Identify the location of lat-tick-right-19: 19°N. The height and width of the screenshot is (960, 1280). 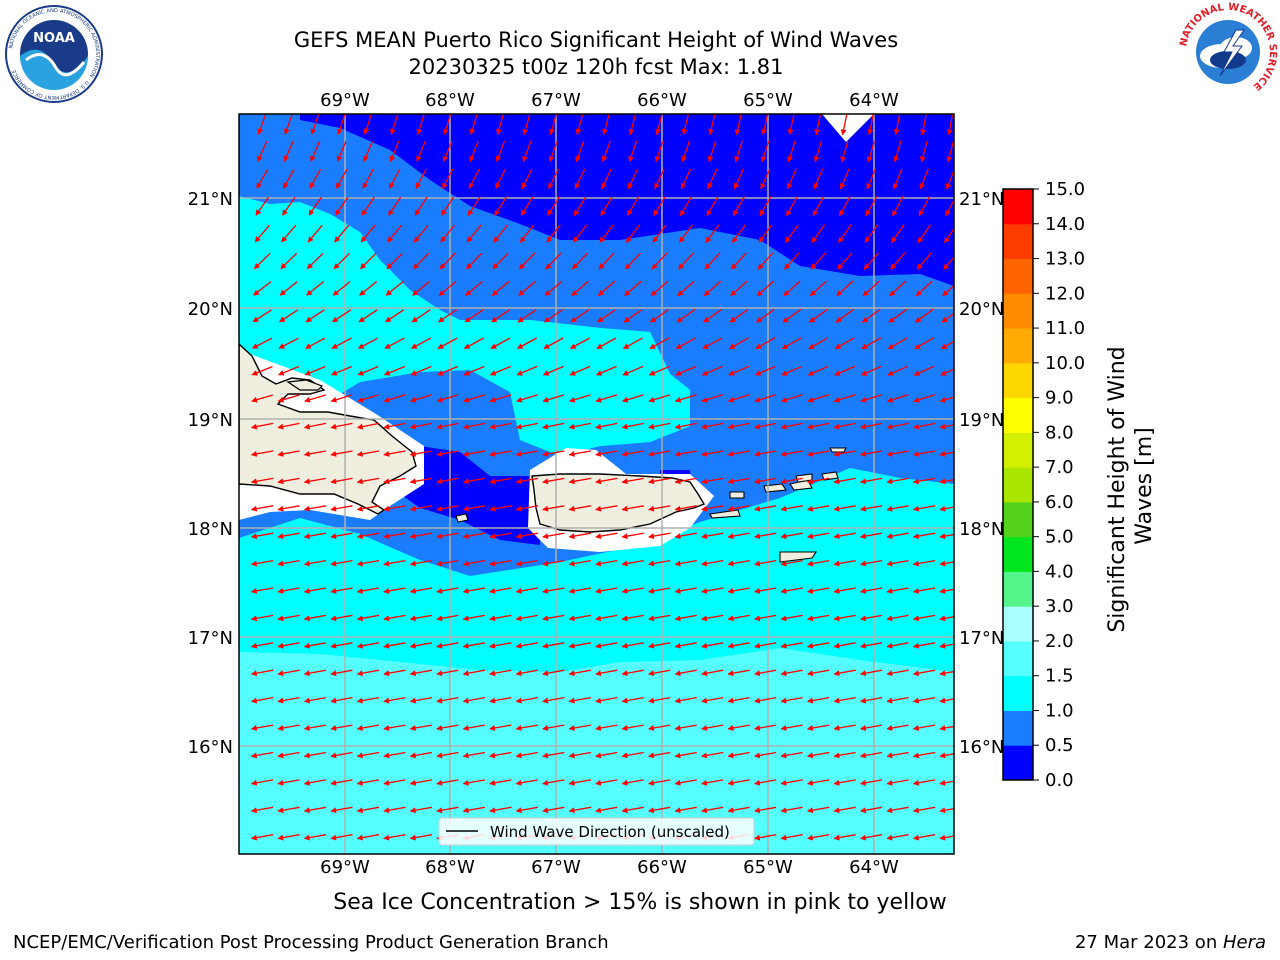
(981, 420).